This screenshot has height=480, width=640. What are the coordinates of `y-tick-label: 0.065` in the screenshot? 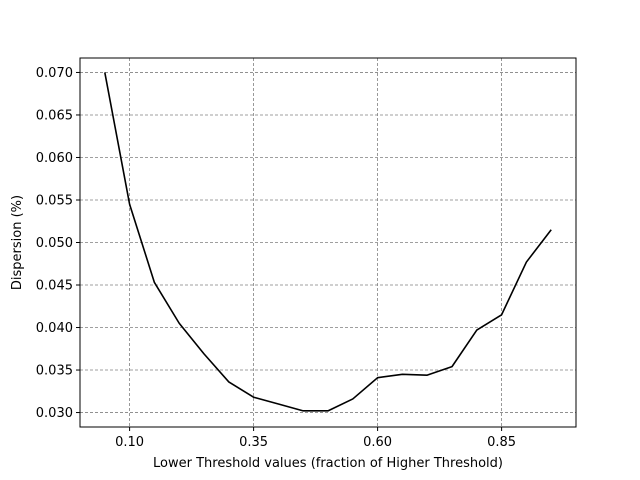 It's located at (54, 115).